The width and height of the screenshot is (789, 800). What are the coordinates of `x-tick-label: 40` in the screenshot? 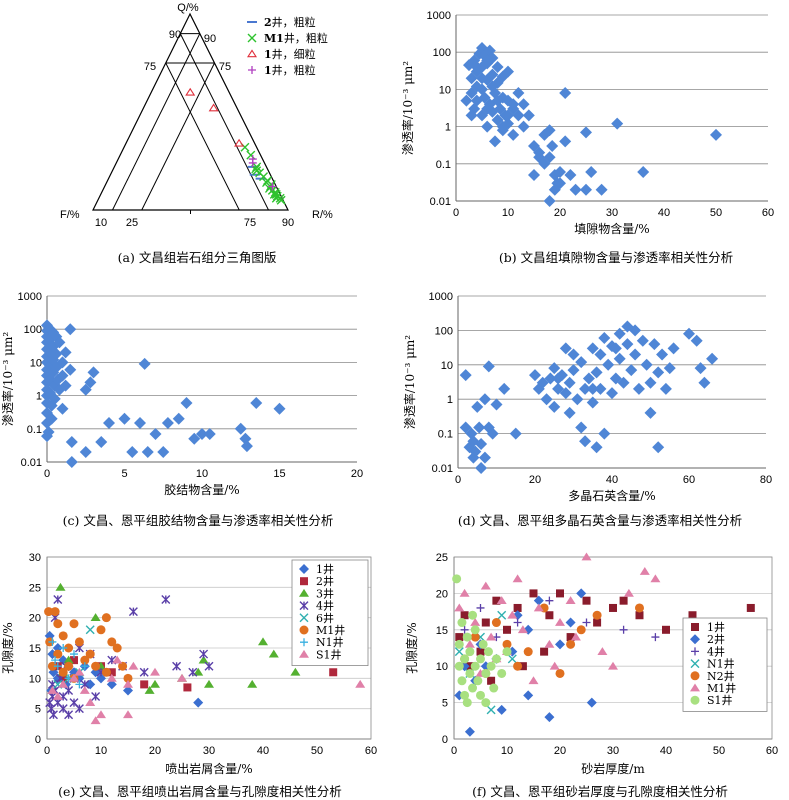 It's located at (664, 213).